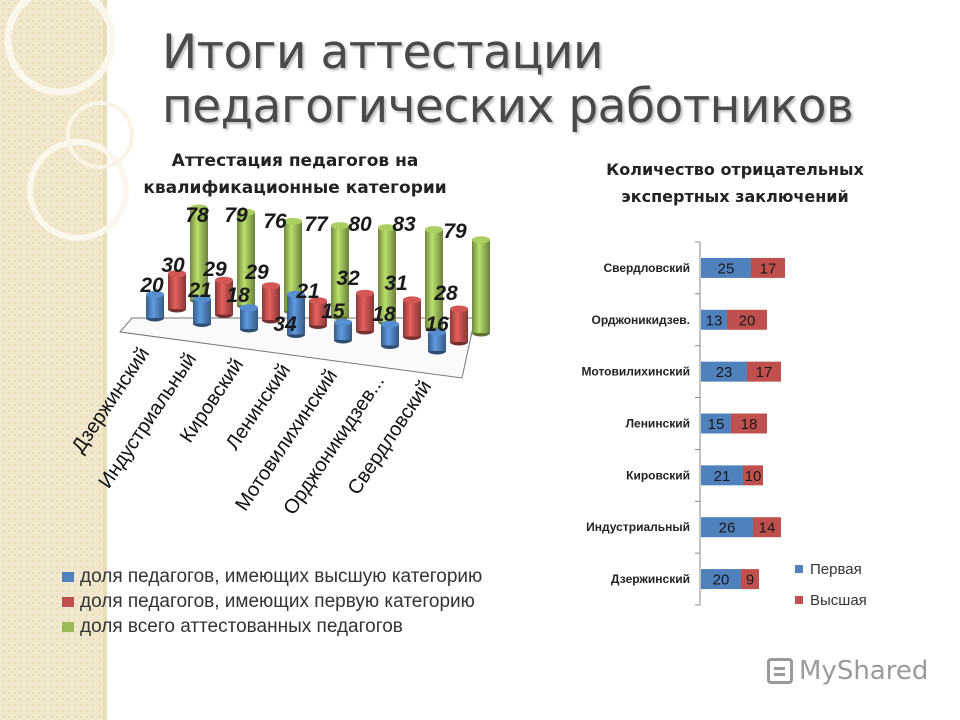 The height and width of the screenshot is (720, 960). I want to click on chart2-value-label: 15, so click(716, 424).